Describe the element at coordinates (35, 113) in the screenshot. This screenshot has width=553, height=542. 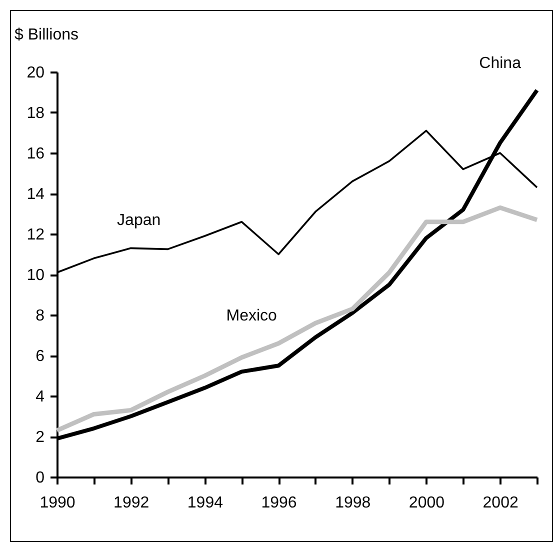
I see `y-tick-label: 18` at that location.